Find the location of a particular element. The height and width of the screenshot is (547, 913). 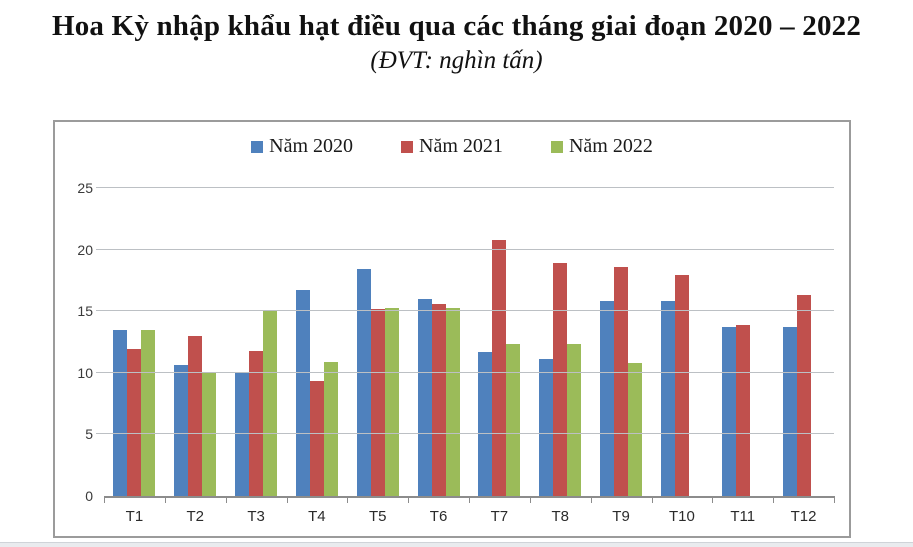

legend-label: Năm 2021 is located at coordinates (461, 146).